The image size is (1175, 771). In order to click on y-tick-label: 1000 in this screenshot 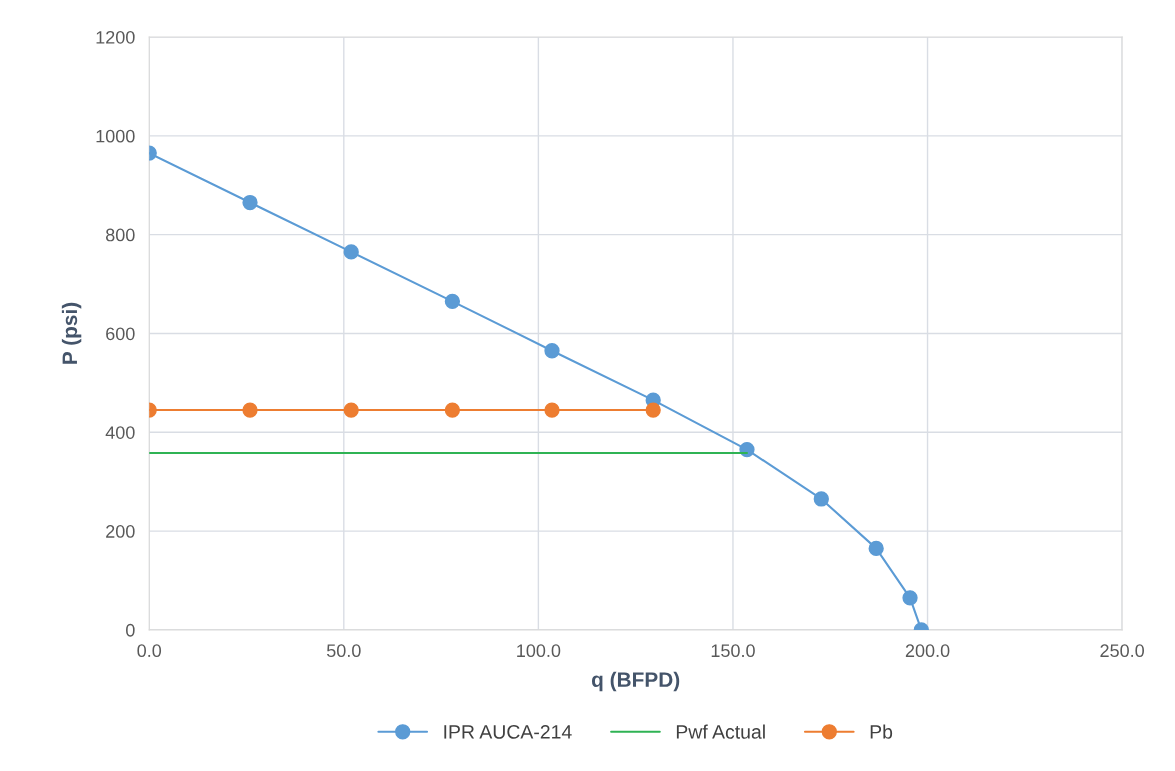, I will do `click(115, 136)`.